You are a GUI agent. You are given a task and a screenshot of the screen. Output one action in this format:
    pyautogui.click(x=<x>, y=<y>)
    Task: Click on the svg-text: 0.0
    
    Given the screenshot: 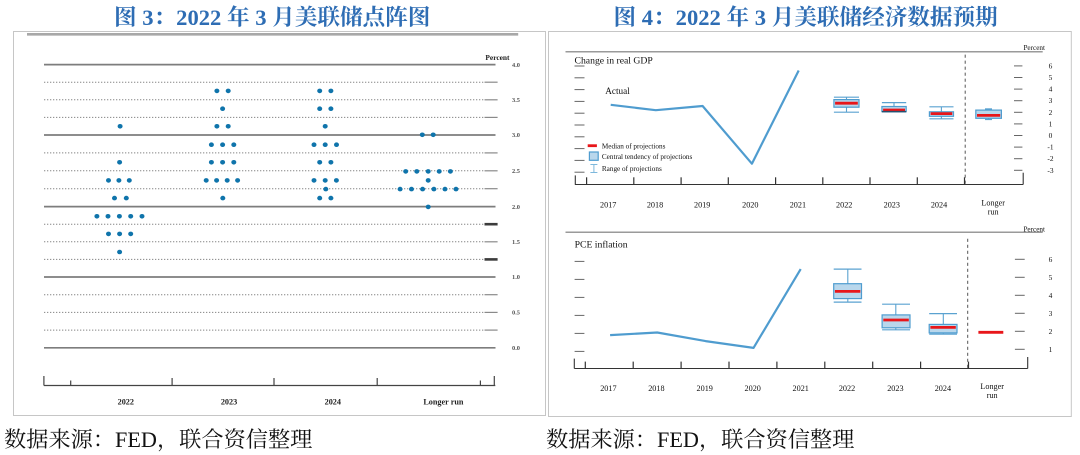 What is the action you would take?
    pyautogui.click(x=516, y=348)
    